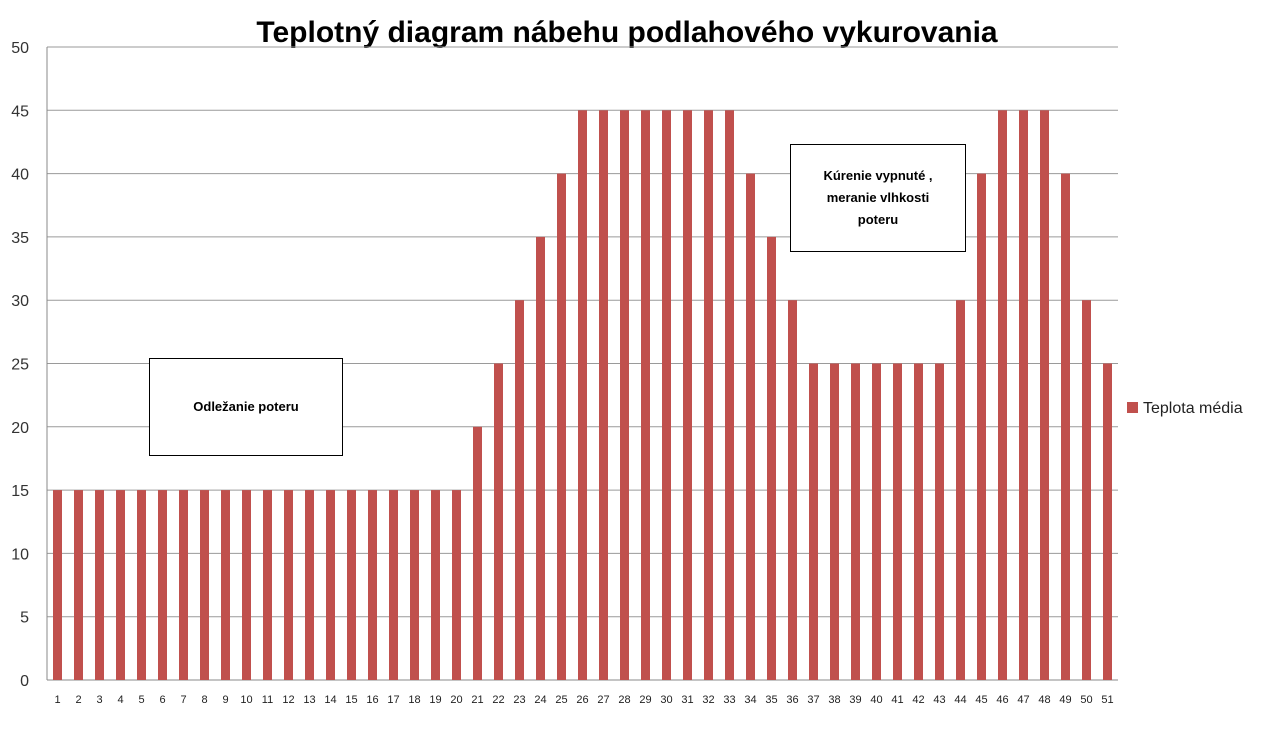 The image size is (1267, 731). I want to click on x-tick-label: 33, so click(729, 700).